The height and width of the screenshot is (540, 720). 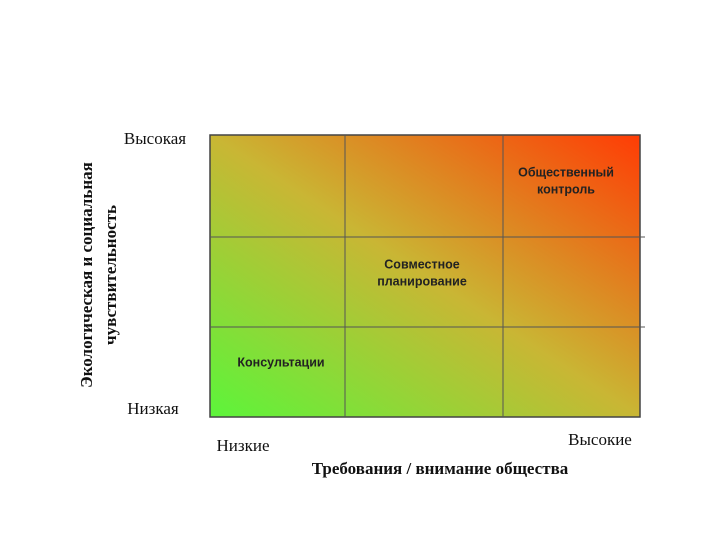 I want to click on x-title: Требования / внимание общества, so click(x=440, y=468).